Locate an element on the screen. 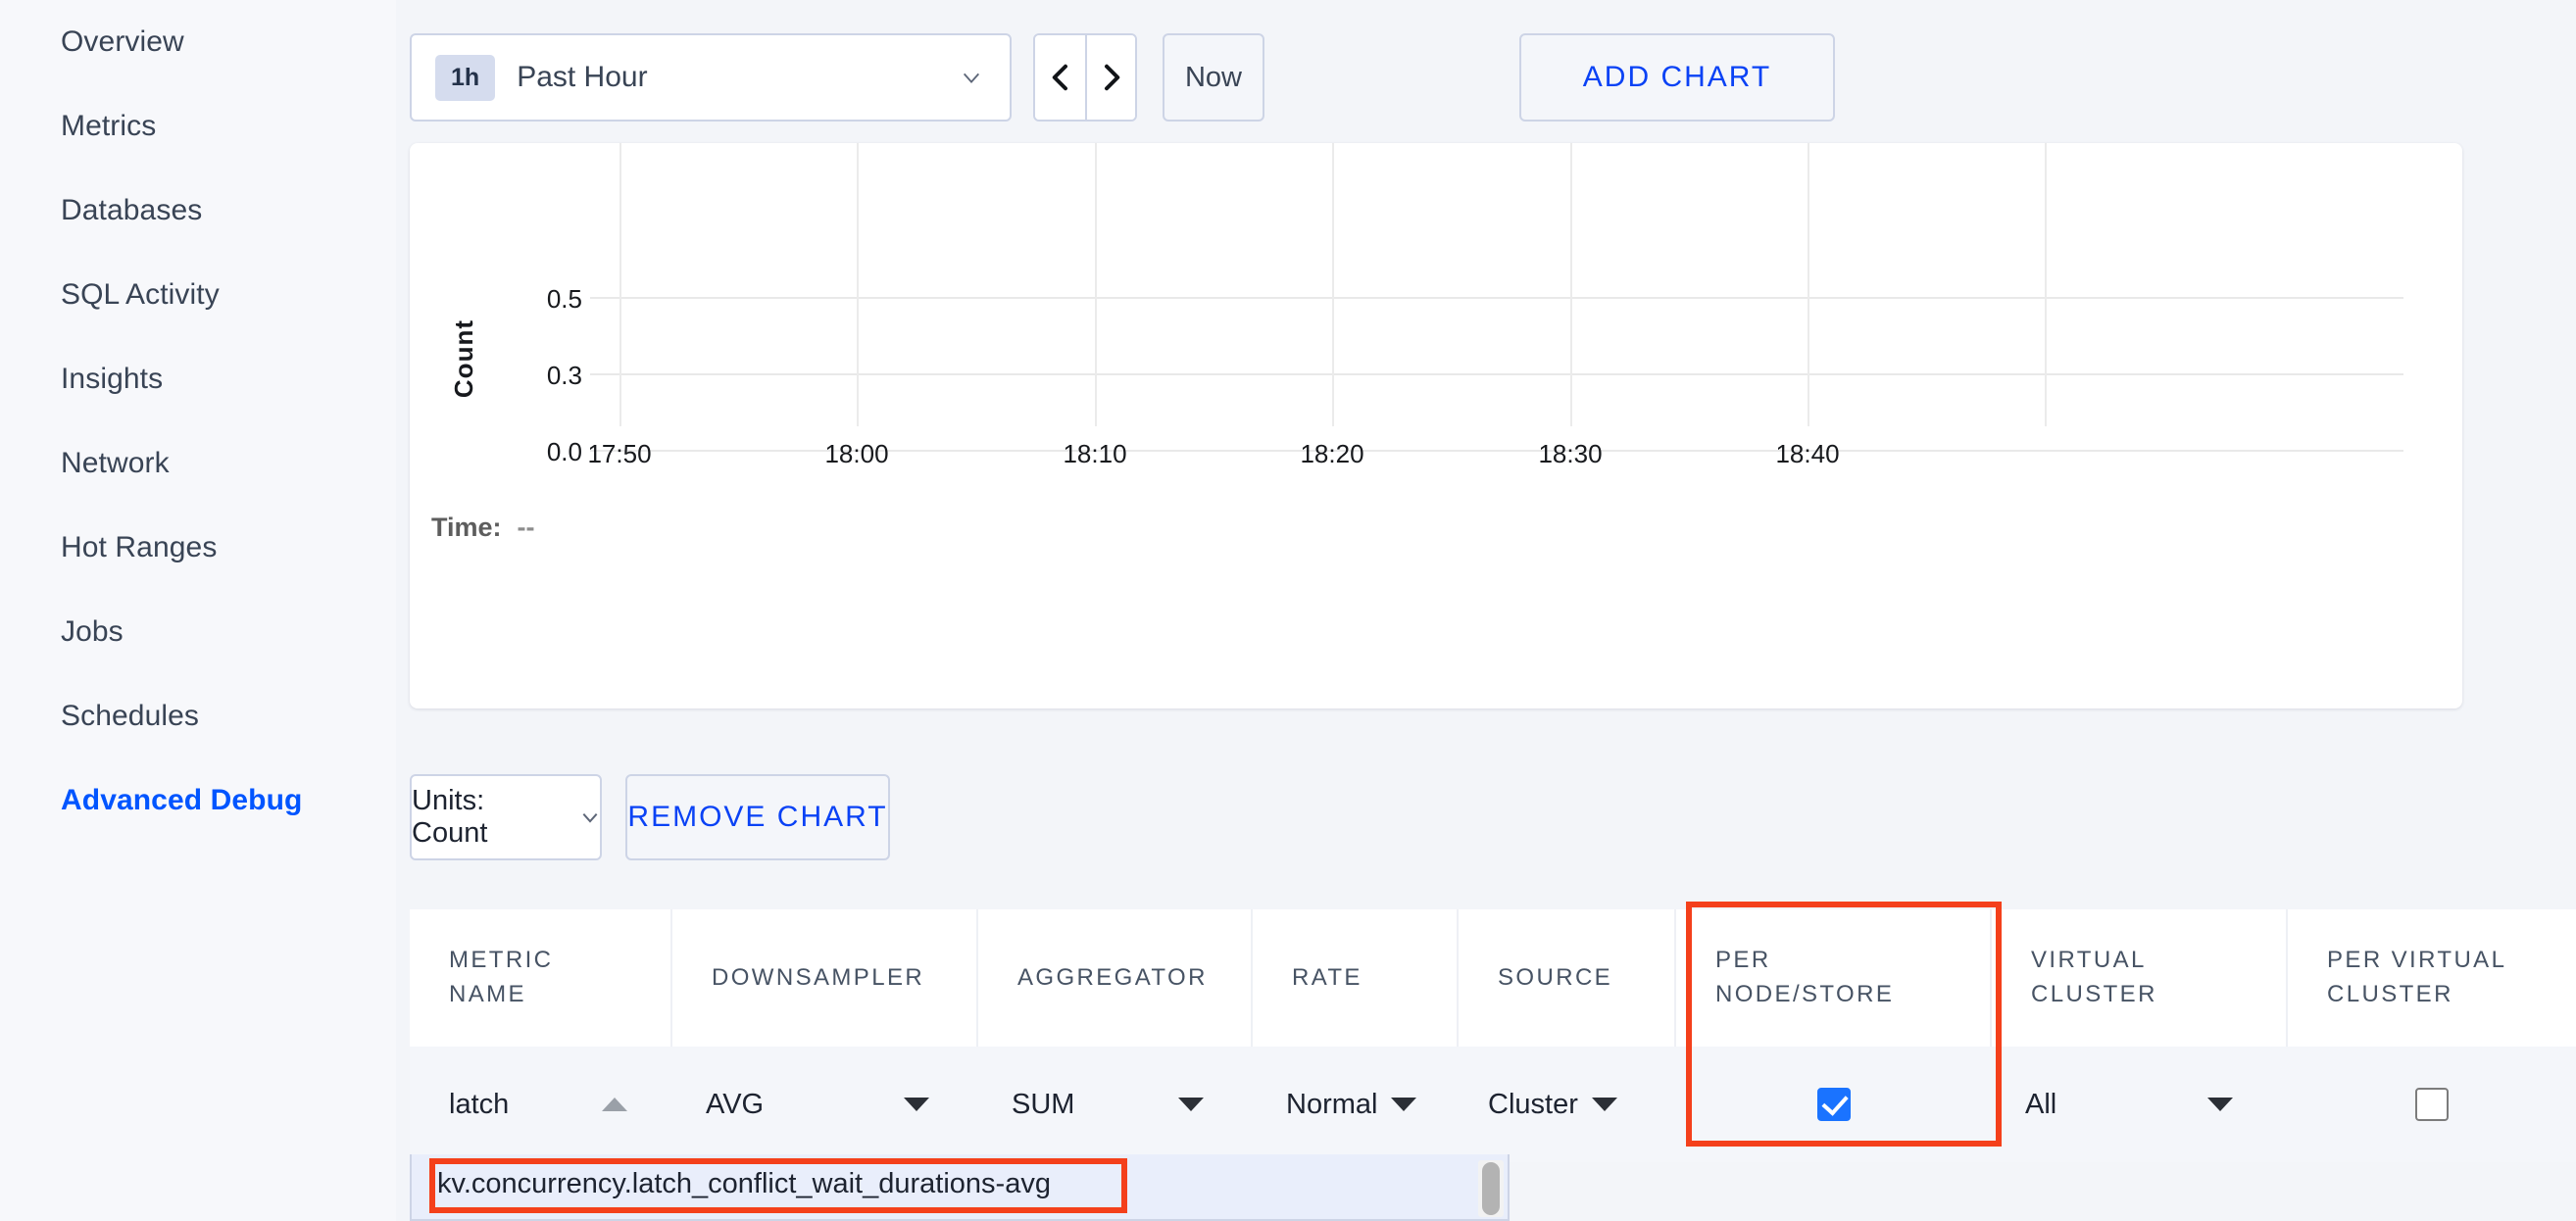 The width and height of the screenshot is (2576, 1221). toolbar: 1h Past Hour Now ADD CHART is located at coordinates (1122, 77).